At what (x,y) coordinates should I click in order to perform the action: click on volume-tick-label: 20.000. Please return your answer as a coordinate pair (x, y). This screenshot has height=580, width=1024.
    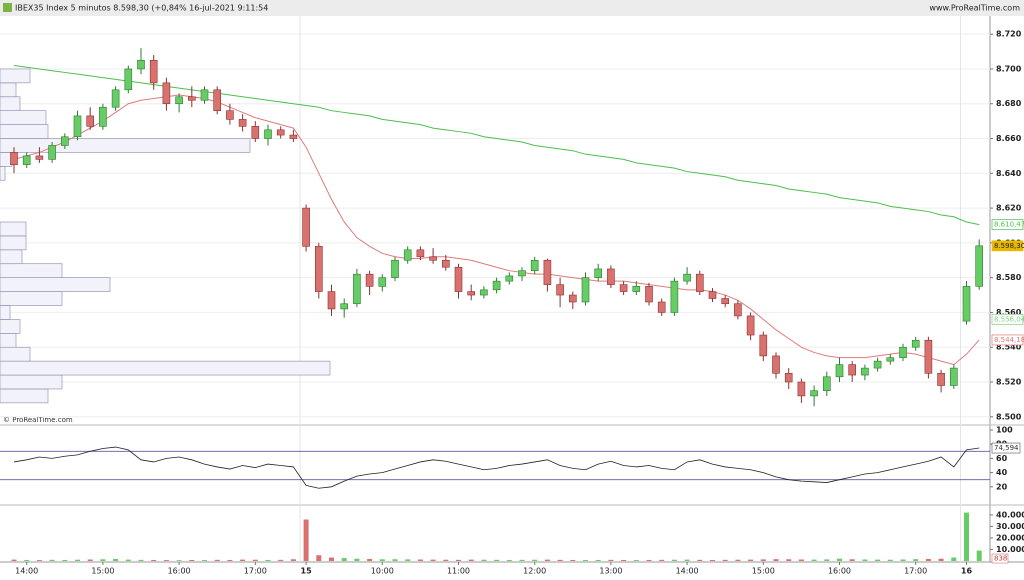
    Looking at the image, I should click on (1010, 537).